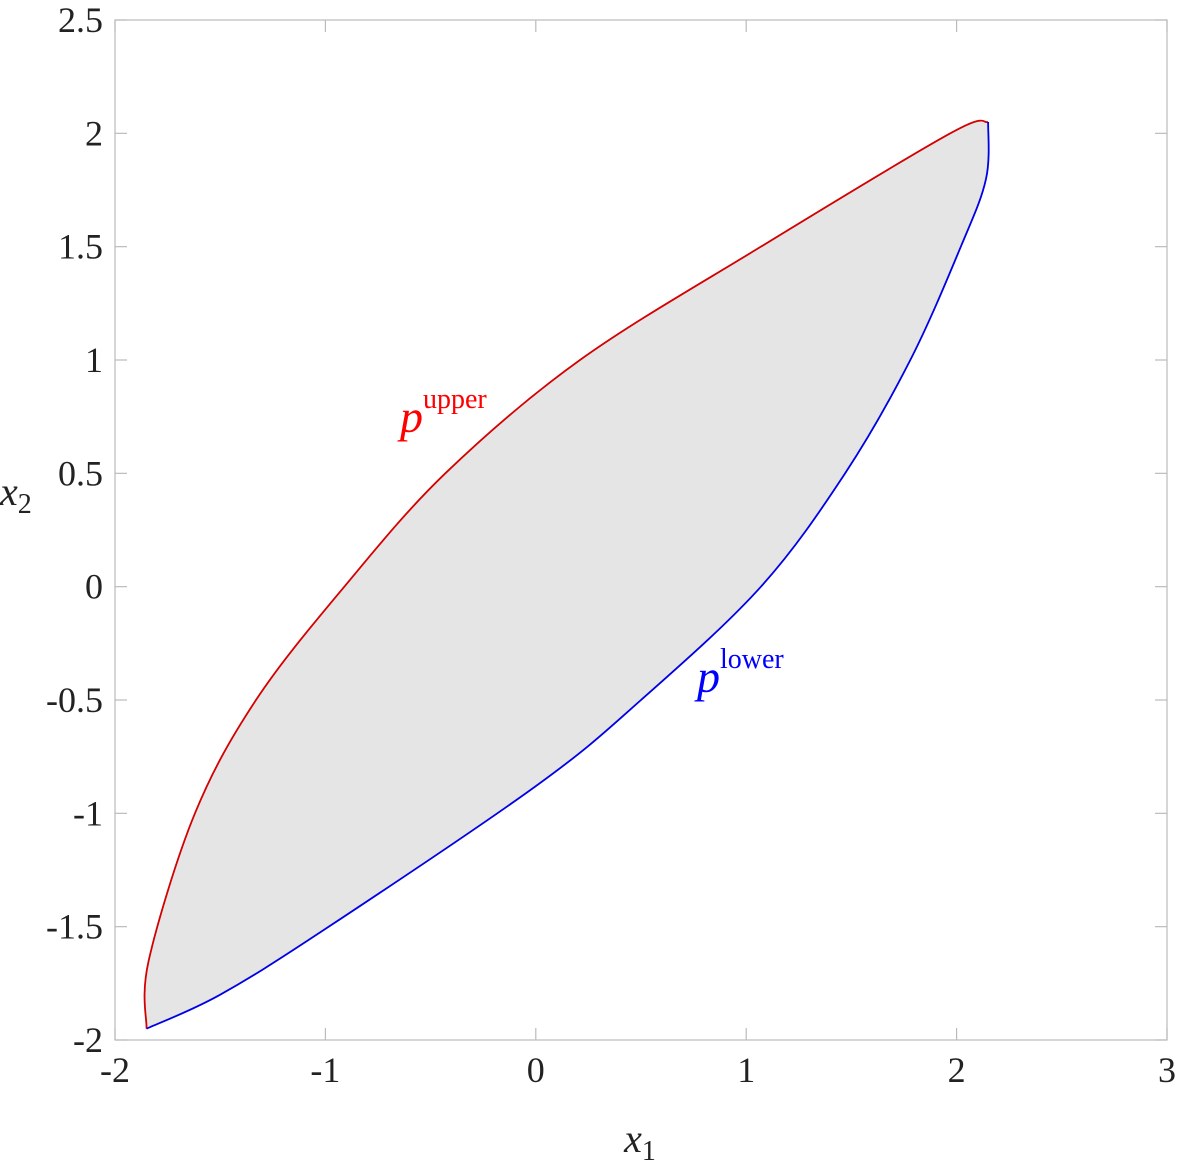  I want to click on y-axis-label-sub: 2, so click(25, 504).